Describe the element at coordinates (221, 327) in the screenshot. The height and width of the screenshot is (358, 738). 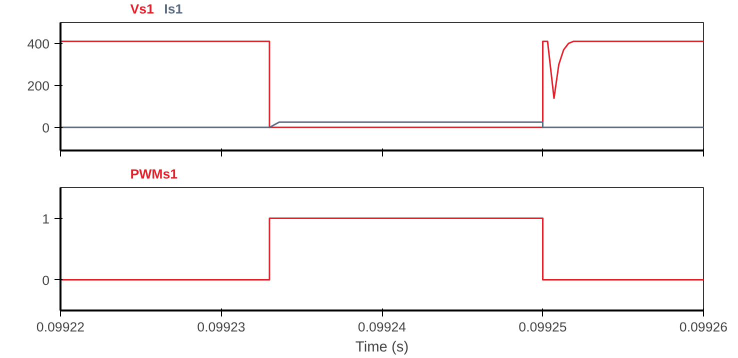
I see `x-tick-label: 0.09923` at that location.